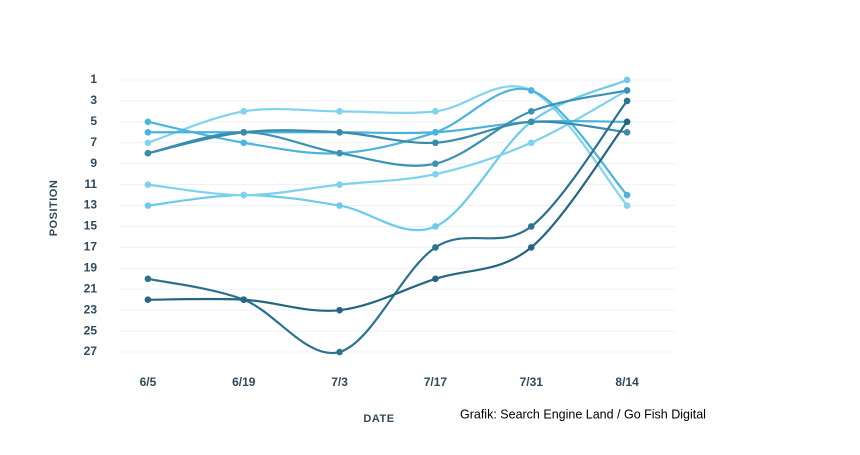 This screenshot has width=860, height=455. I want to click on y-tick-label: 5, so click(93, 121).